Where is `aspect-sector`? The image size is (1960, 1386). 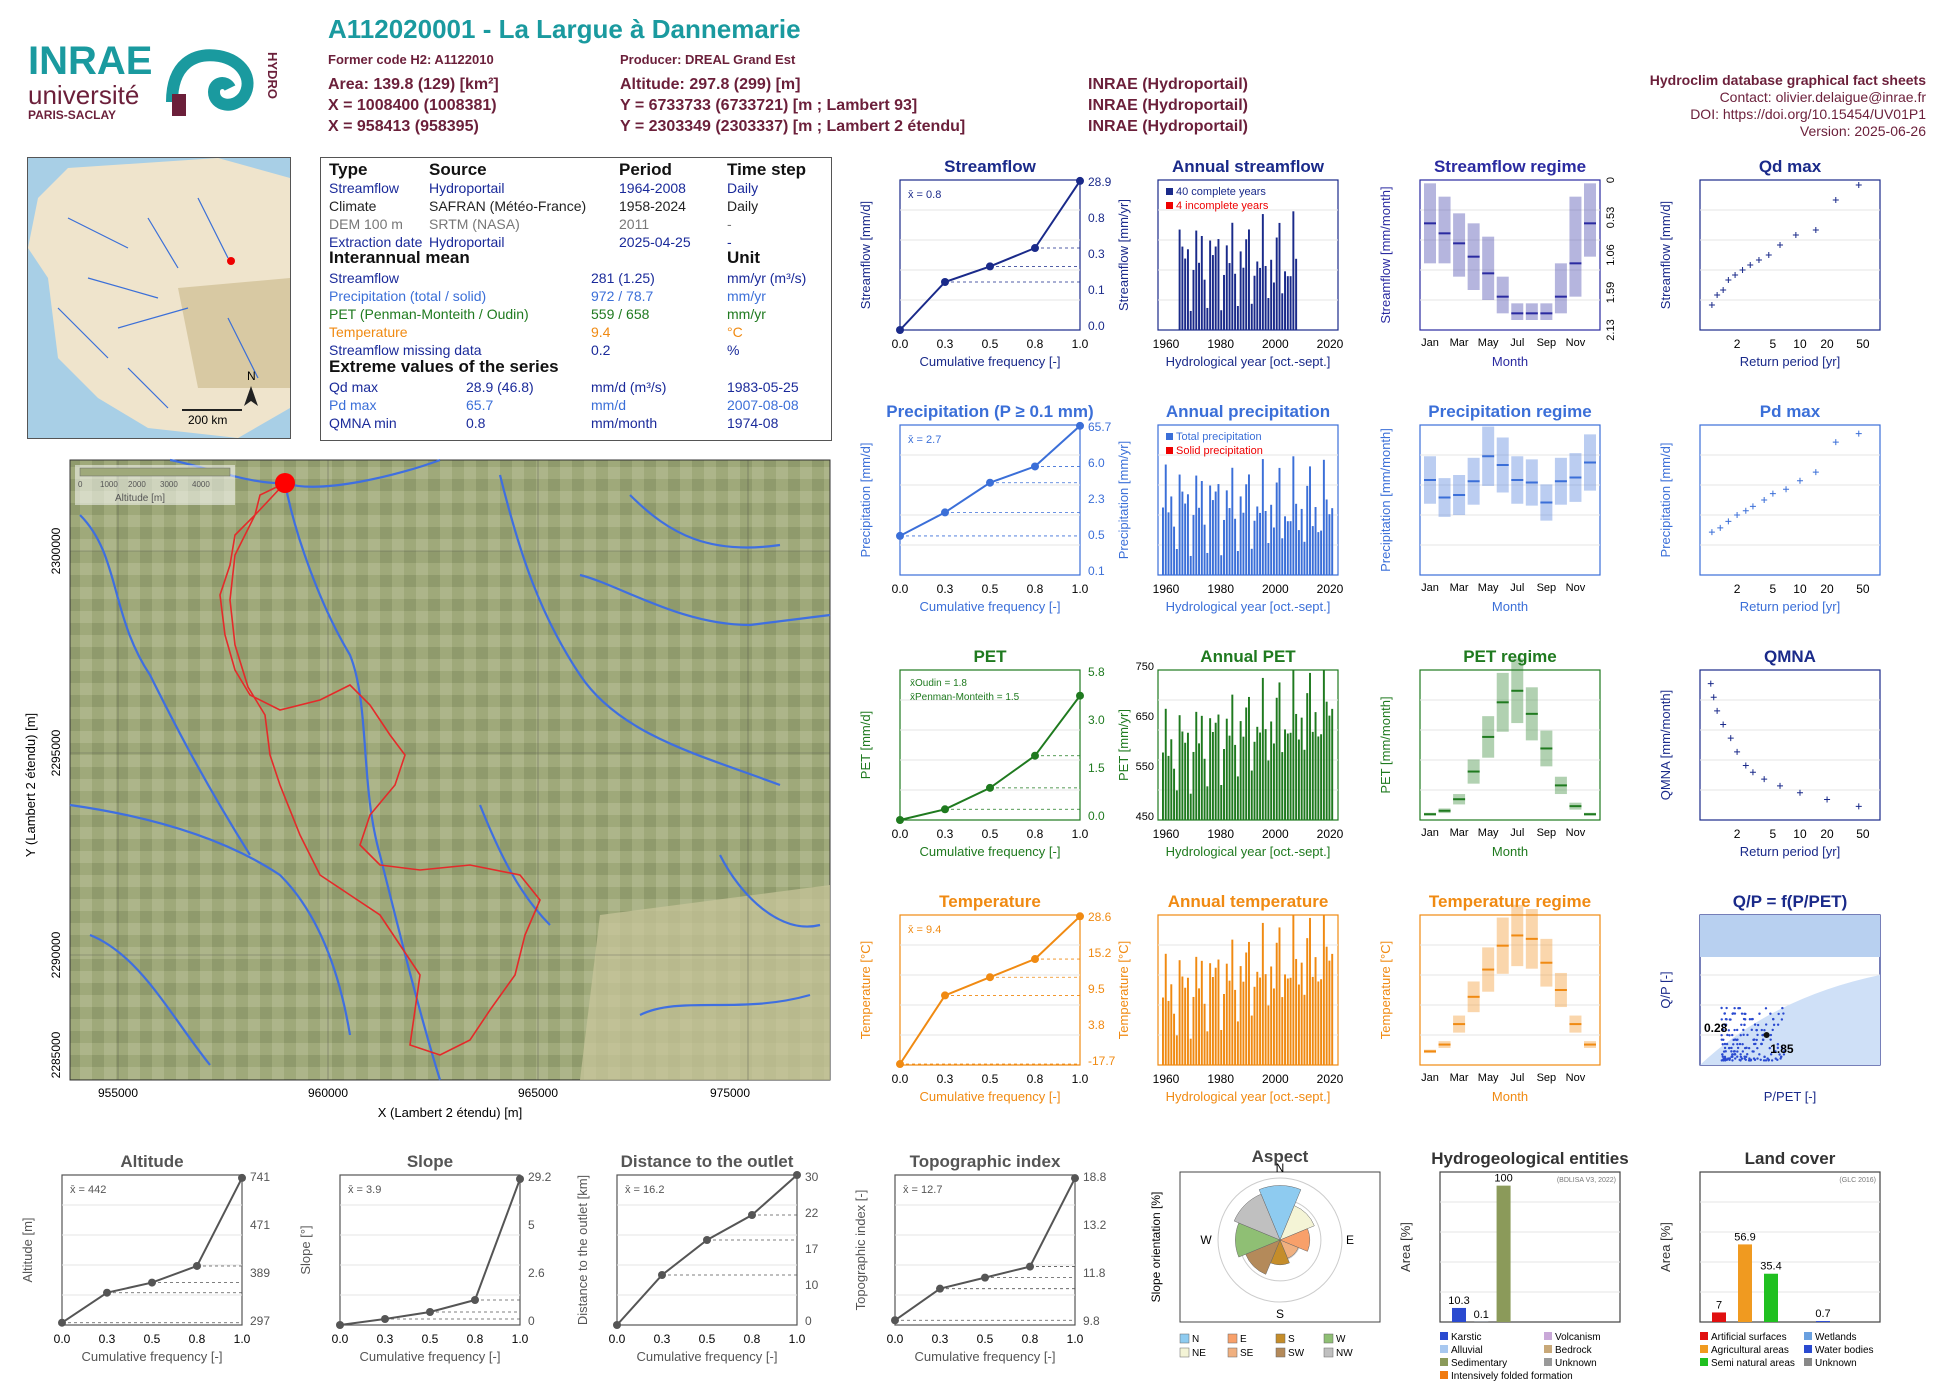
aspect-sector is located at coordinates (1280, 1213).